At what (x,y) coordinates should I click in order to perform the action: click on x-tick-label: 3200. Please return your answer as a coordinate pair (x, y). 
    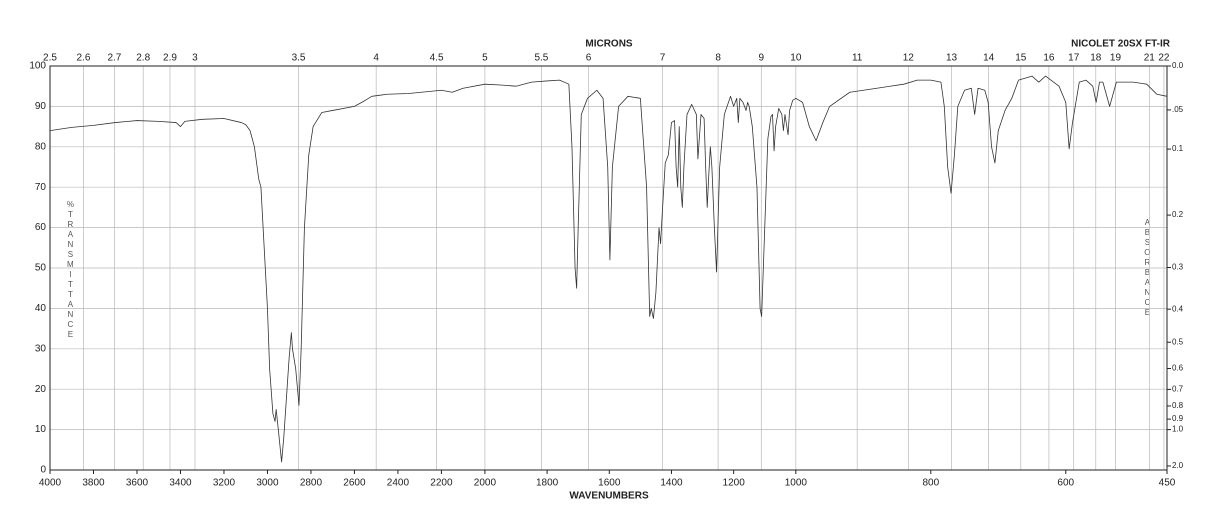
    Looking at the image, I should click on (224, 483).